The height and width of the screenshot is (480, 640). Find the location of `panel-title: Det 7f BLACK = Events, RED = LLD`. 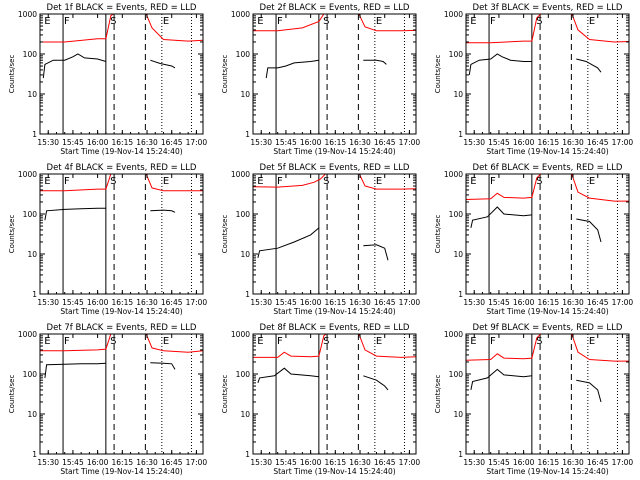

panel-title: Det 7f BLACK = Events, RED = LLD is located at coordinates (122, 328).